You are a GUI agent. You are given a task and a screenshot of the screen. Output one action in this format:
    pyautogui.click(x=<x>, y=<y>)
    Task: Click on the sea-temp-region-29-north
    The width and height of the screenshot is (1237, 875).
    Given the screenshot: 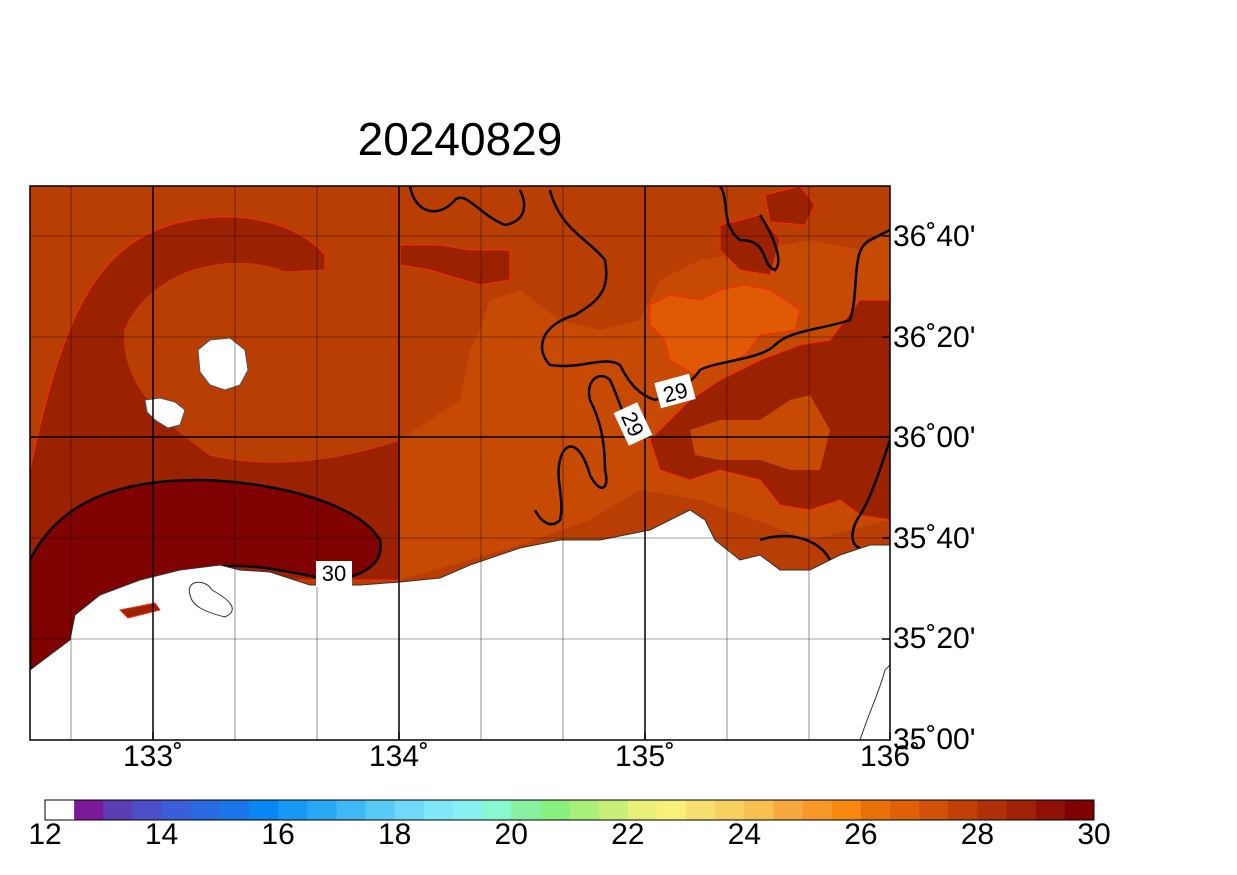 What is the action you would take?
    pyautogui.click(x=455, y=265)
    